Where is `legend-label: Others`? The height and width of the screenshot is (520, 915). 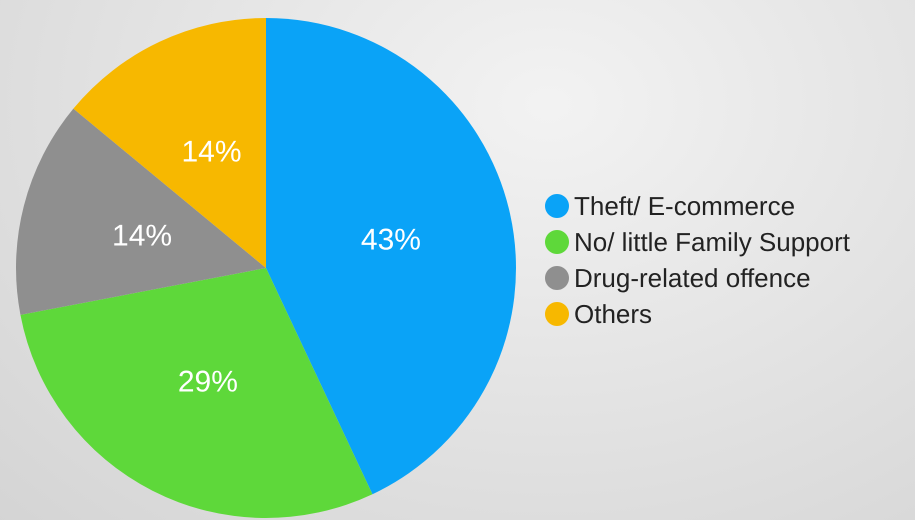
legend-label: Others is located at coordinates (613, 314).